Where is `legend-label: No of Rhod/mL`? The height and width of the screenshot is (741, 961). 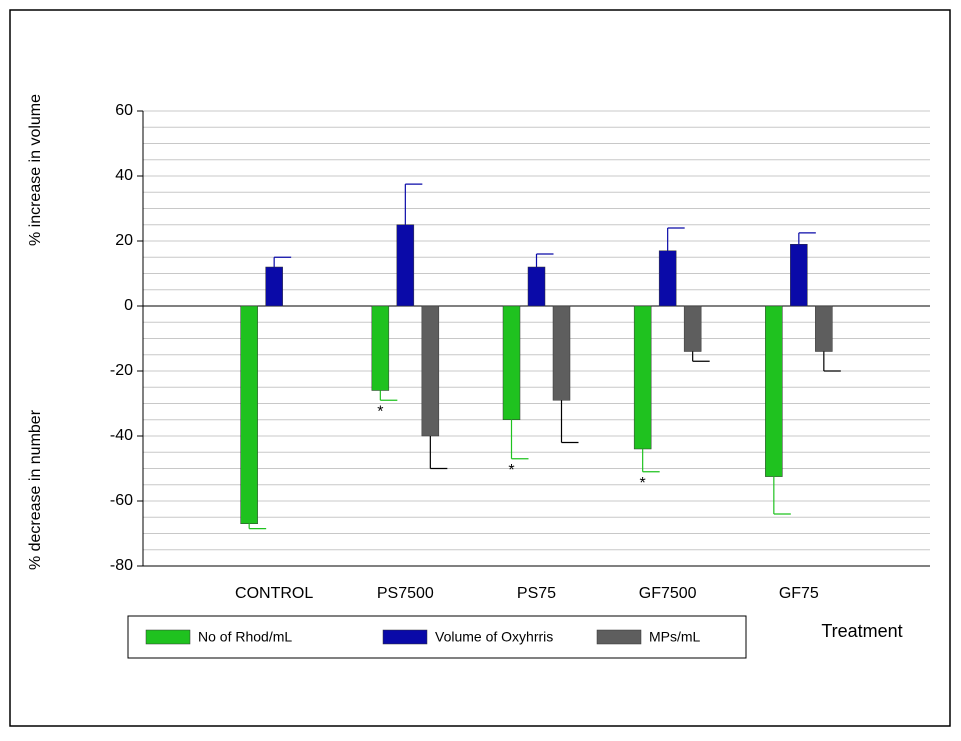
legend-label: No of Rhod/mL is located at coordinates (245, 637).